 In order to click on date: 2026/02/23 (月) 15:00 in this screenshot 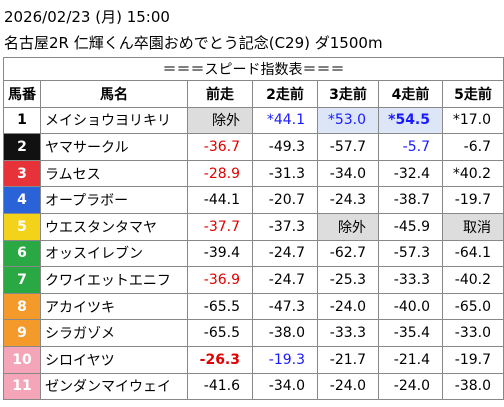, I will do `click(87, 17)`.